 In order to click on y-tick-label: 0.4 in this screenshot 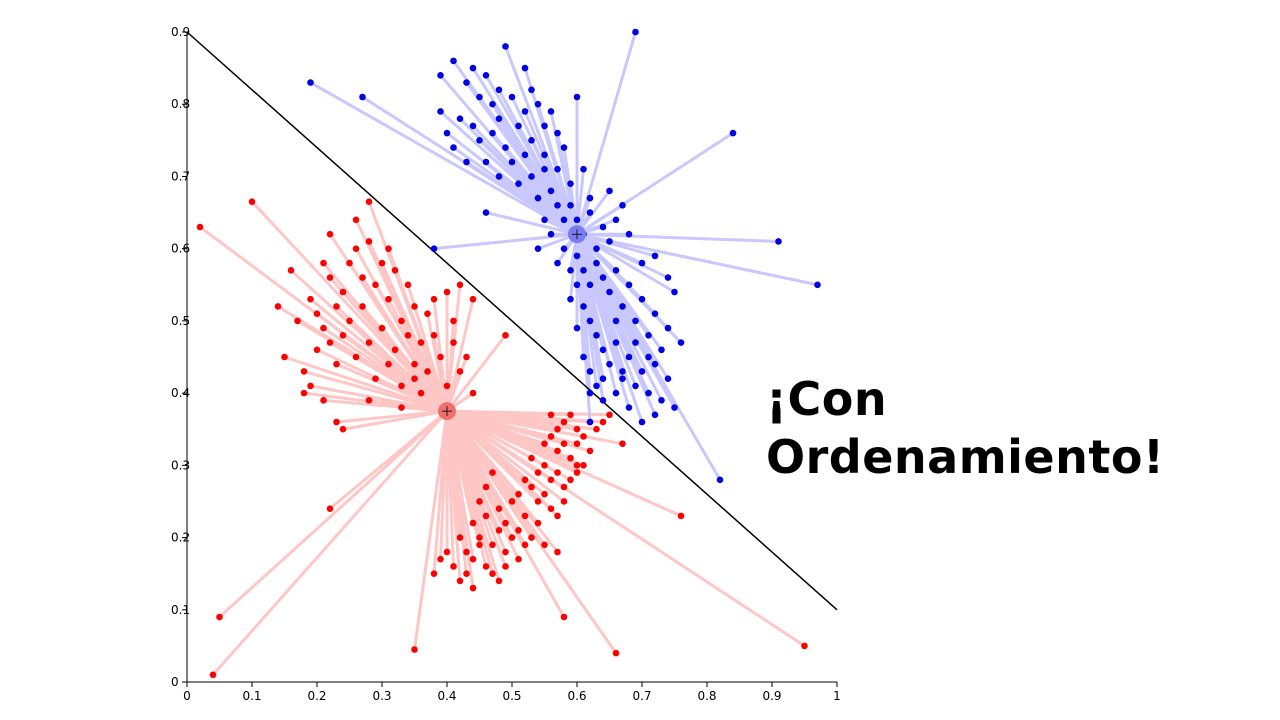, I will do `click(180, 393)`.